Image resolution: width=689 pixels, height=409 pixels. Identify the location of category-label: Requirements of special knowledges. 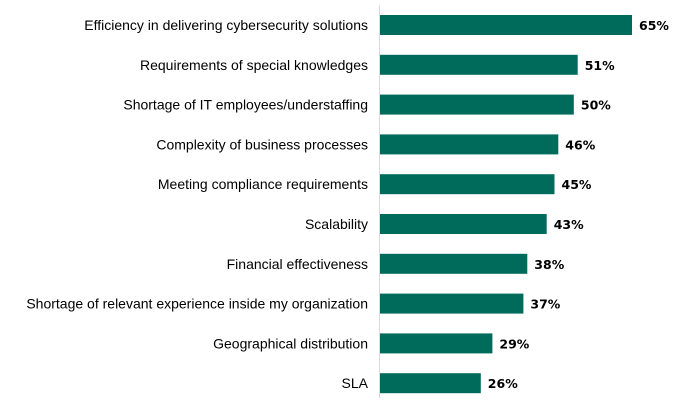
(254, 65).